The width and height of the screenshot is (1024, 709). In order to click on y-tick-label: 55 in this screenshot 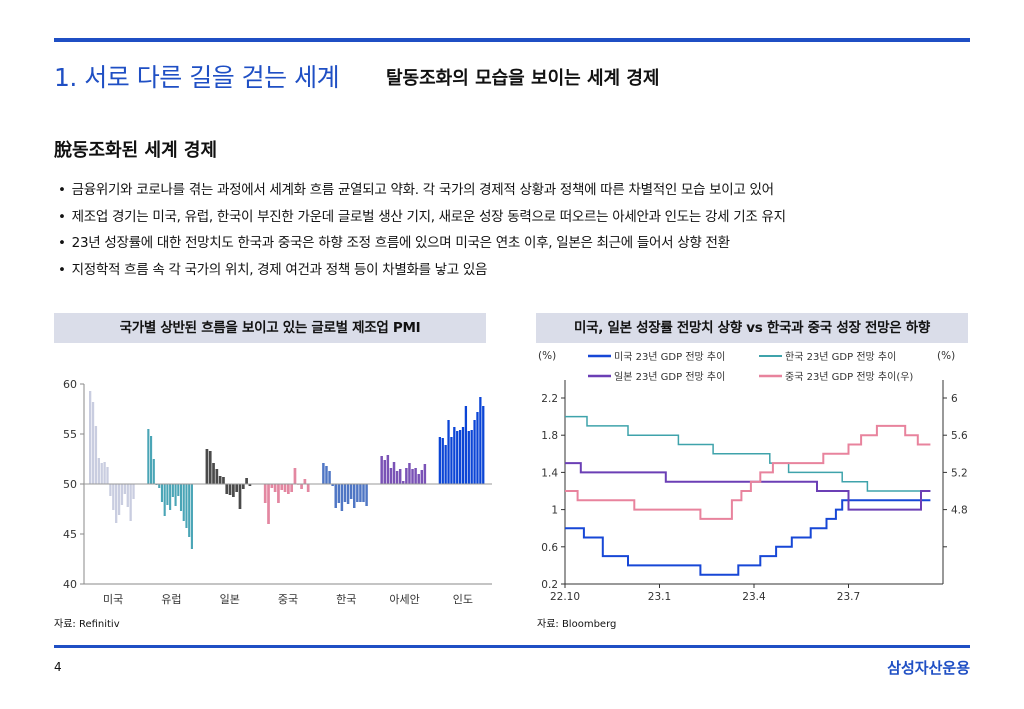, I will do `click(70, 434)`.